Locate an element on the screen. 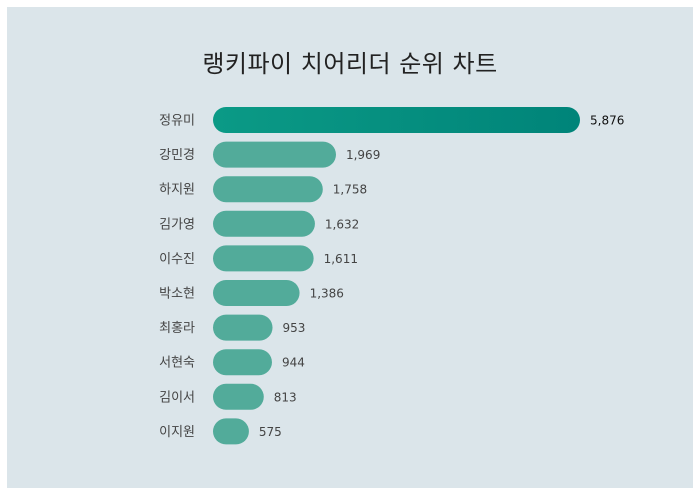 This screenshot has height=495, width=700. category-label: 최홍라 is located at coordinates (177, 328).